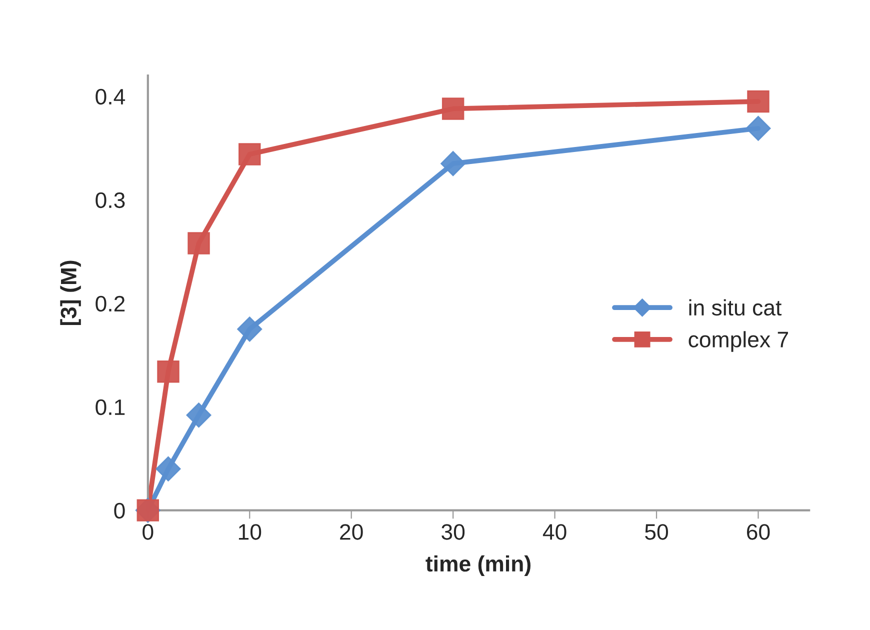 This screenshot has width=870, height=630. Describe the element at coordinates (250, 532) in the screenshot. I see `x-tick-label: 10` at that location.